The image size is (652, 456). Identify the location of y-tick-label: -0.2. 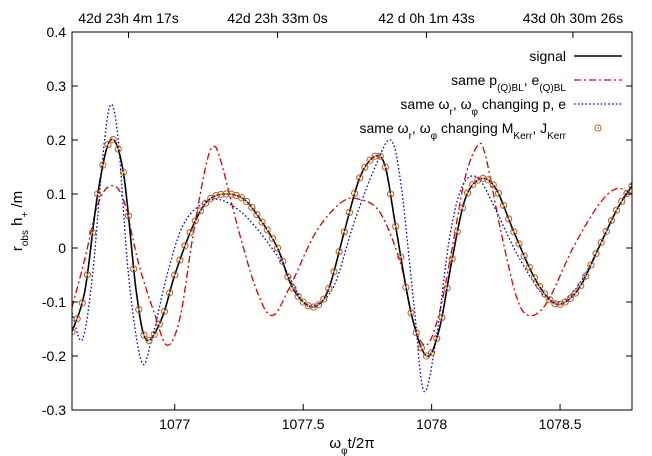
(54, 356).